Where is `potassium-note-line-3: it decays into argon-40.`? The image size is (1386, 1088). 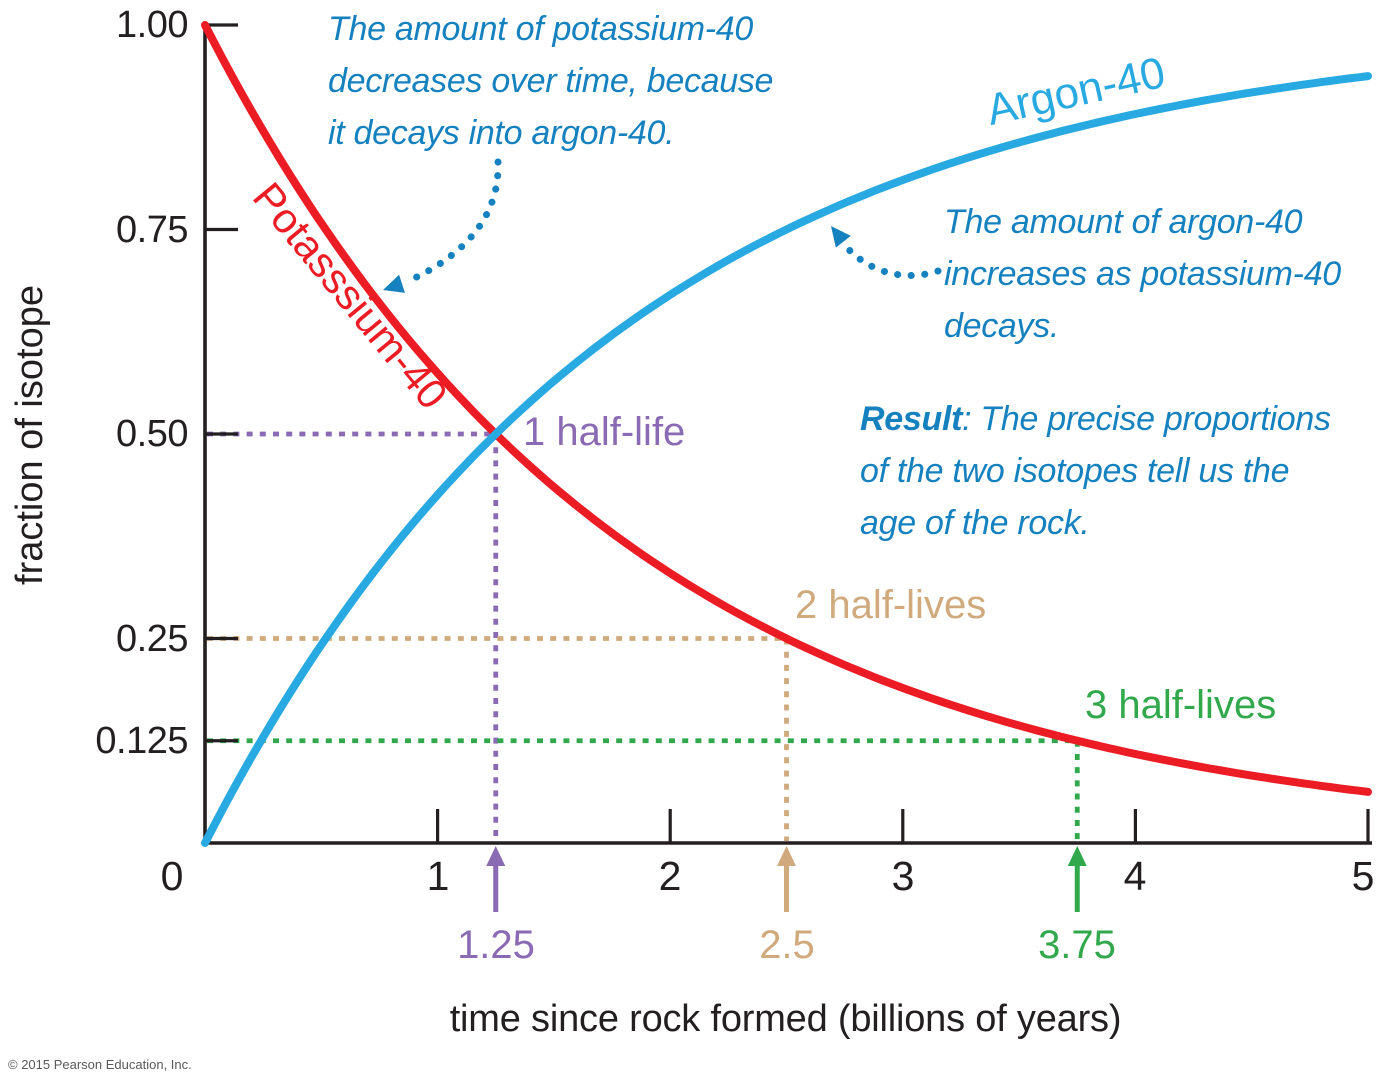 potassium-note-line-3: it decays into argon-40. is located at coordinates (501, 133).